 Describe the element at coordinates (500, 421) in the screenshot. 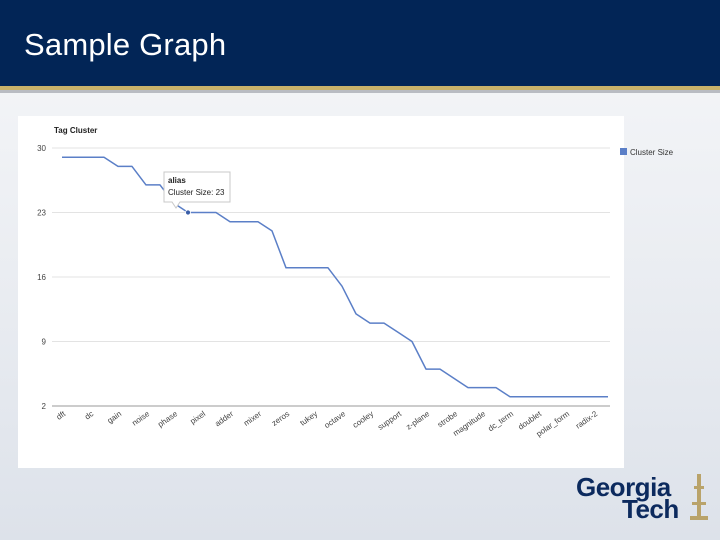

I see `x-tick-label-dc_term: dc_term` at that location.